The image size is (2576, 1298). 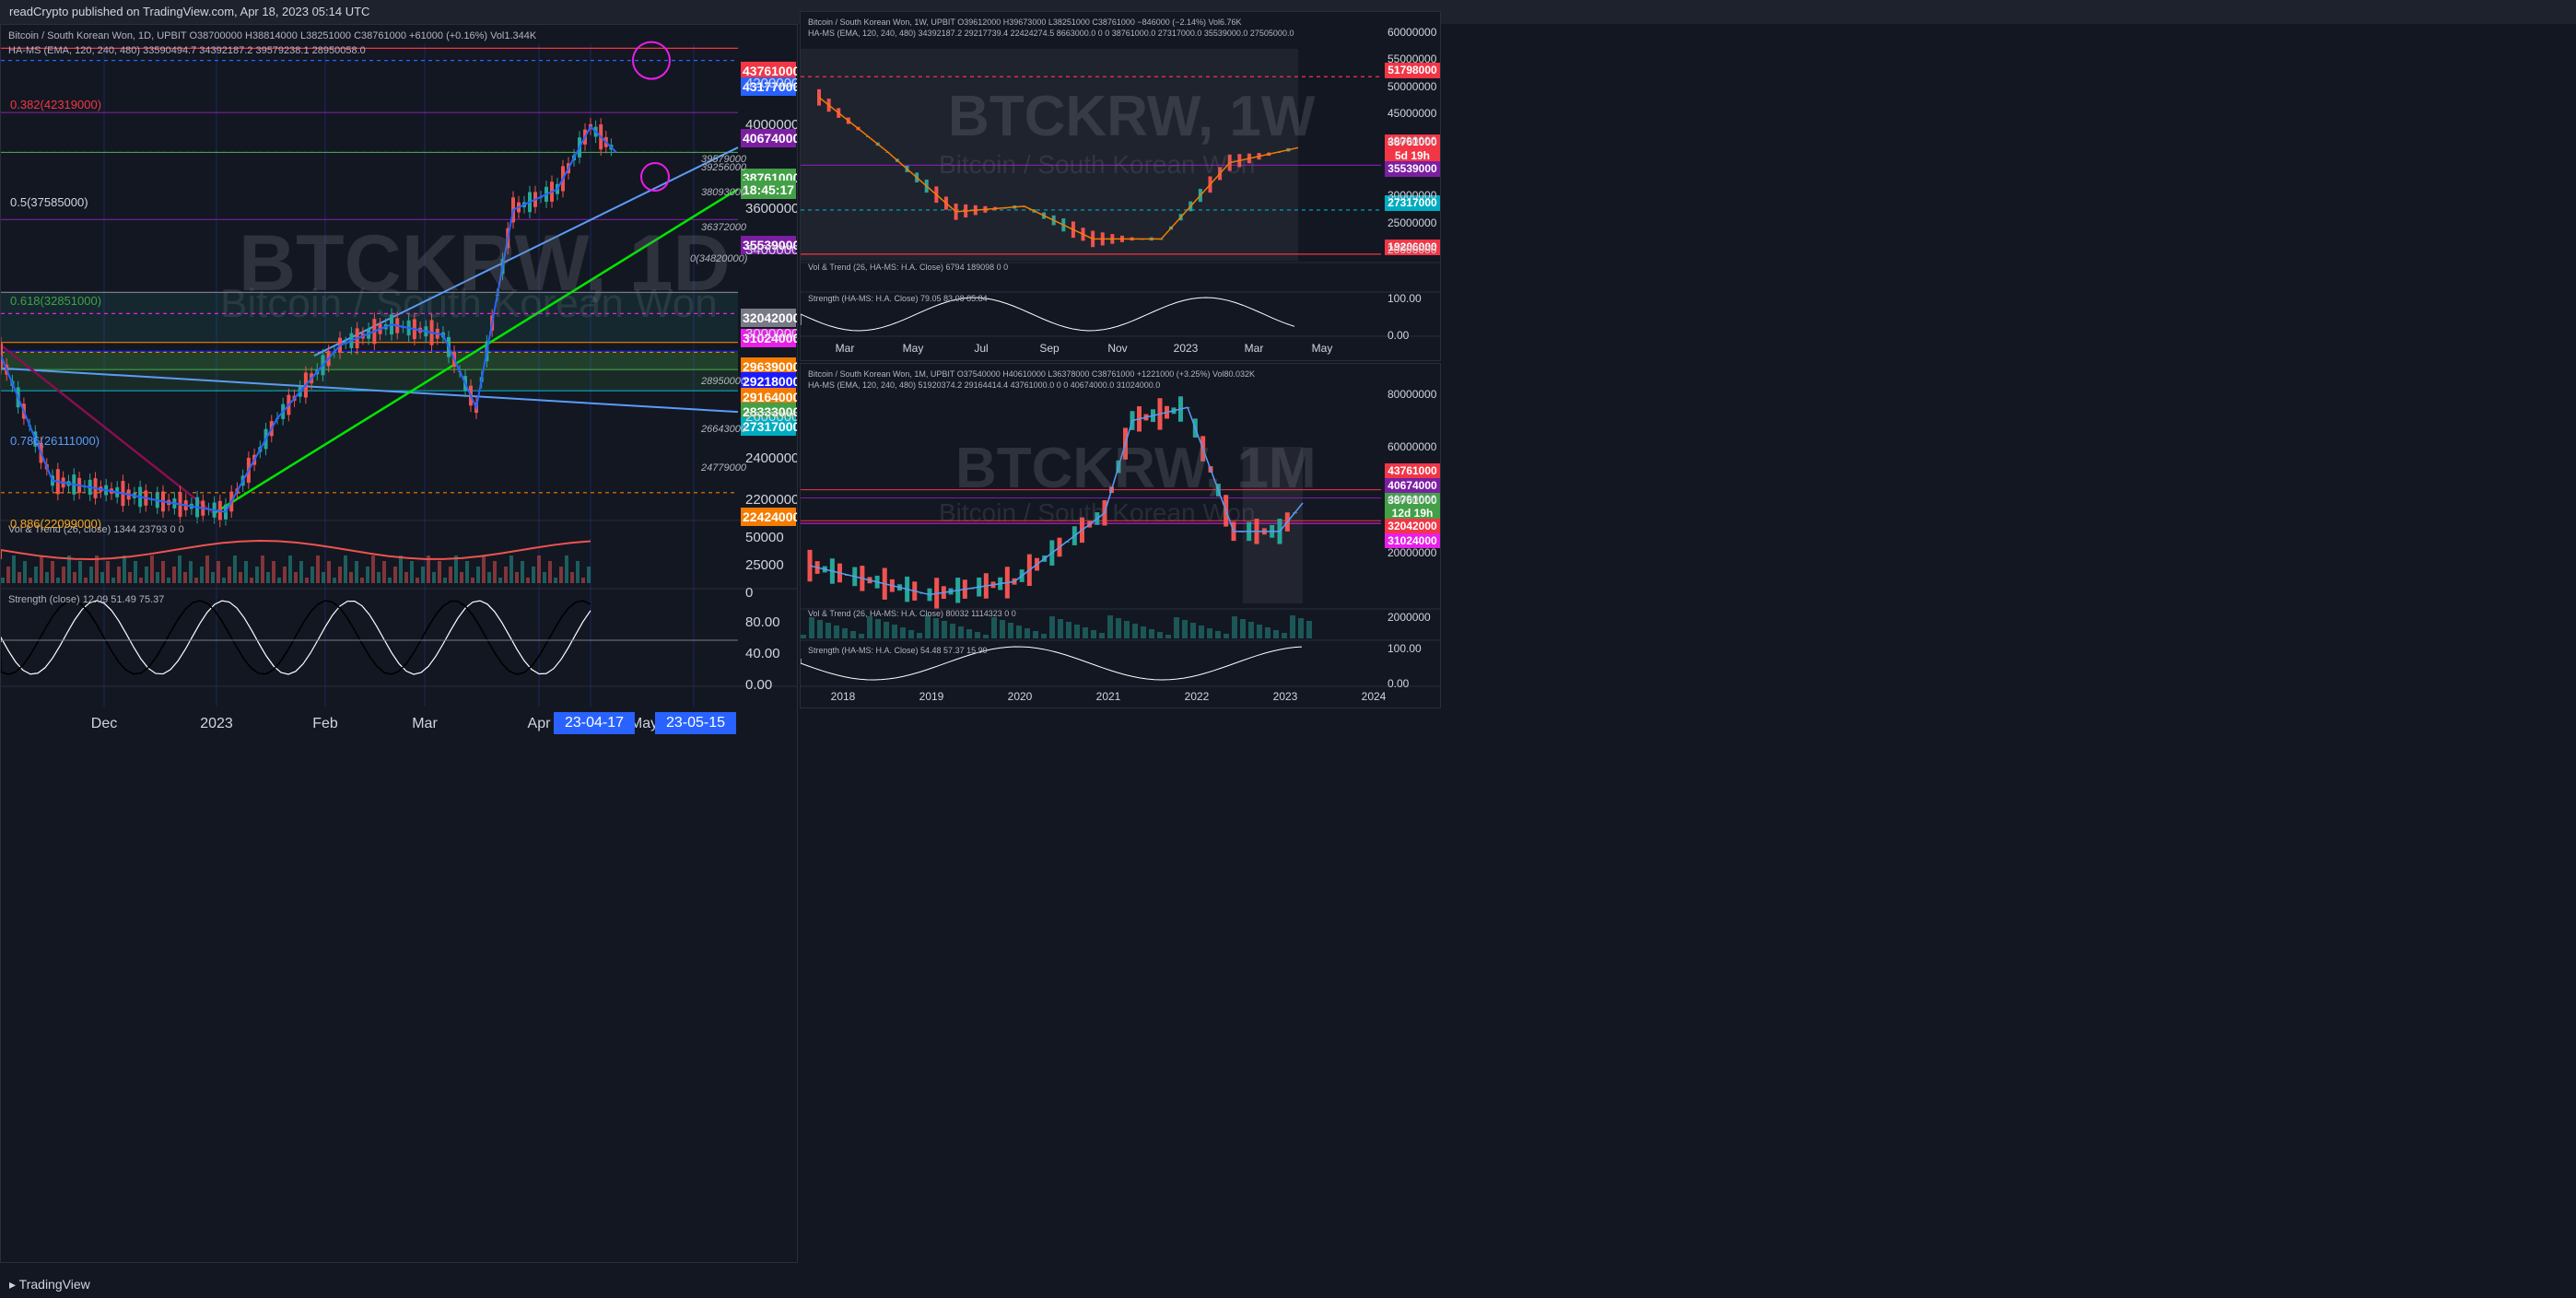 I want to click on maroon-trendline, so click(x=108, y=429).